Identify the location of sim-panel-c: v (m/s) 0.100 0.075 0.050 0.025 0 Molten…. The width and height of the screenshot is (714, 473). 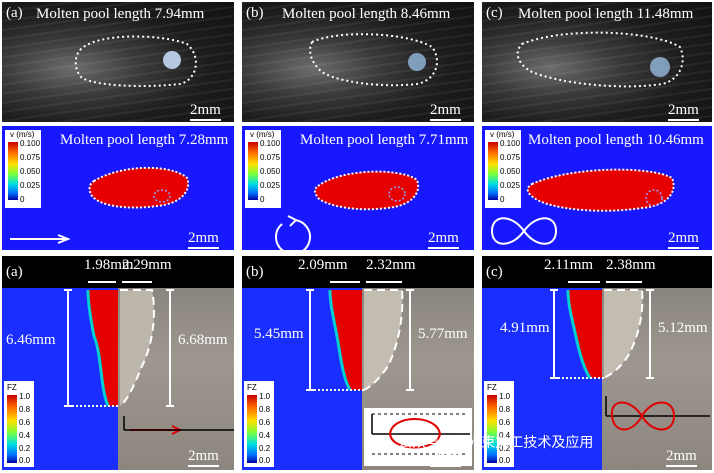
(597, 188).